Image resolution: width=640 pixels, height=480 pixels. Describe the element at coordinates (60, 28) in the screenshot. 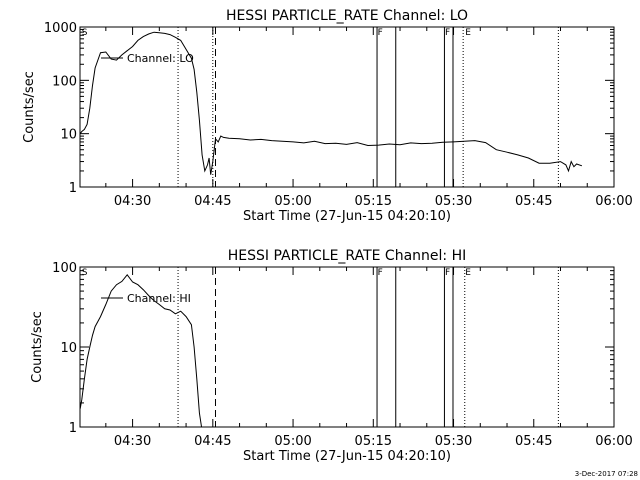

I see `y-tick-label: 1000` at that location.